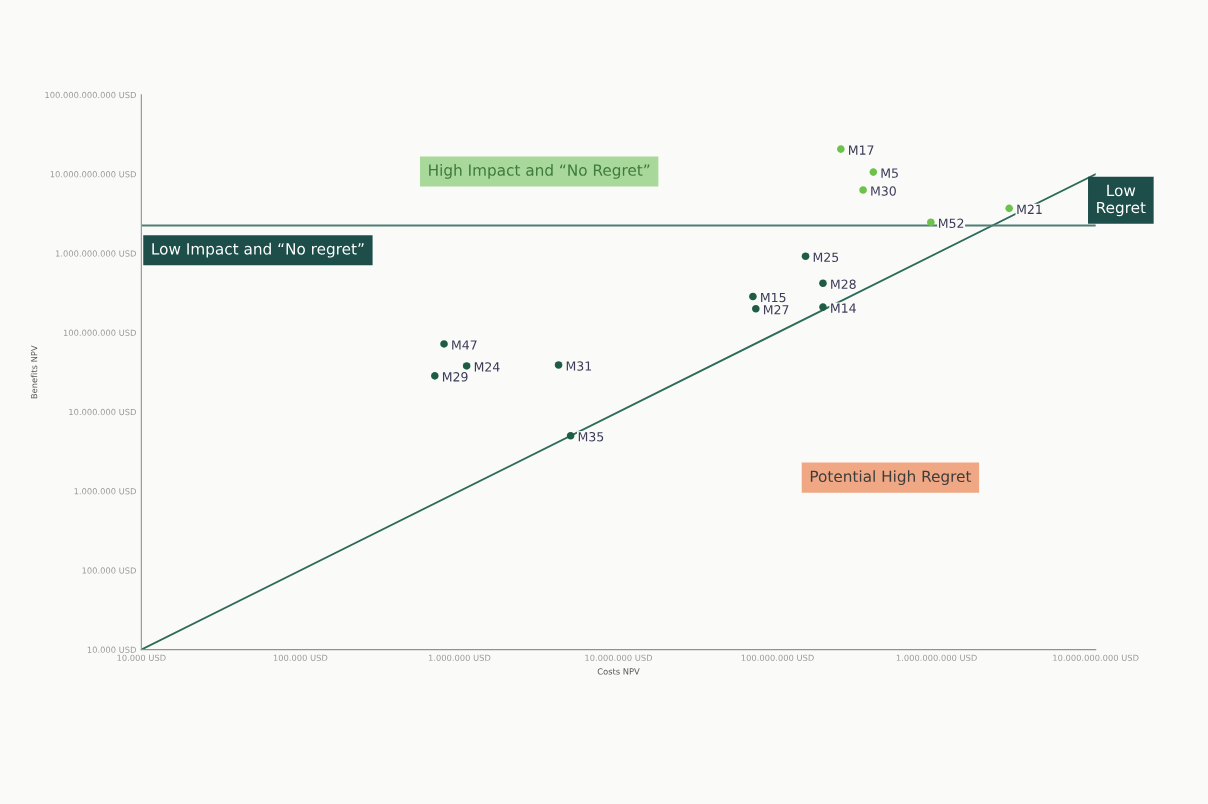  Describe the element at coordinates (455, 377) in the screenshot. I see `data-label: M29` at that location.